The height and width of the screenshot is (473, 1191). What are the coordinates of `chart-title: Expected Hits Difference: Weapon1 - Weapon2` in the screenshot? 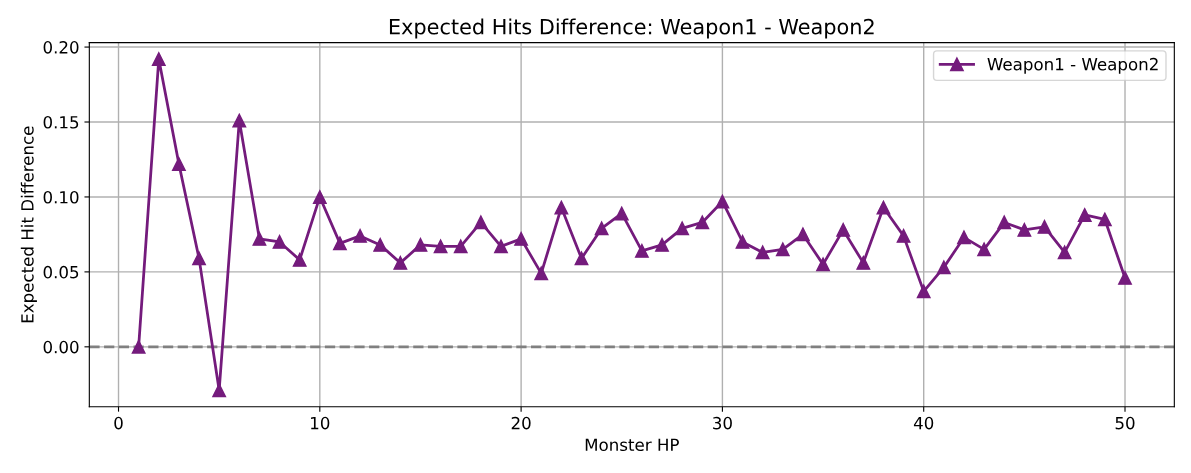 It's located at (631, 28).